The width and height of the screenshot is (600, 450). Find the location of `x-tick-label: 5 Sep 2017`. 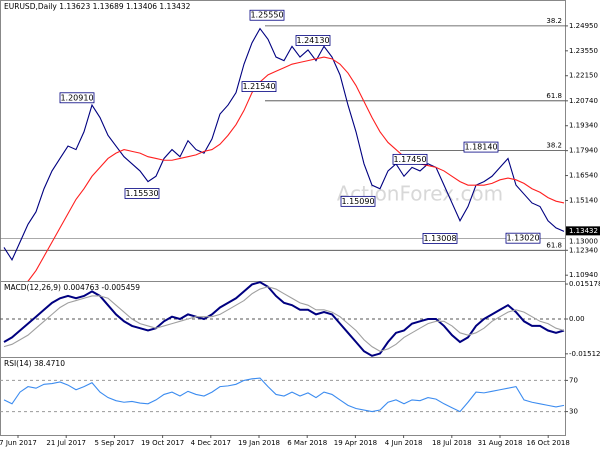

x-tick-label: 5 Sep 2017 is located at coordinates (114, 443).